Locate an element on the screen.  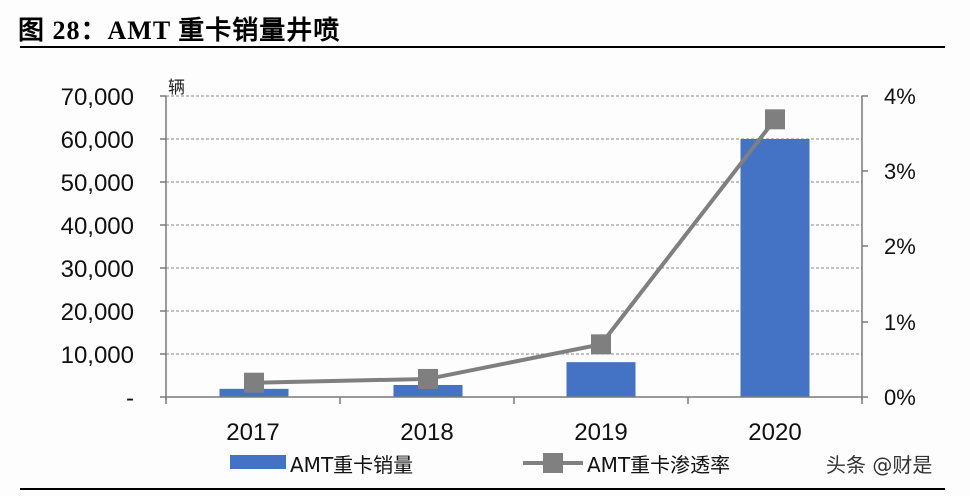
bar-2017 is located at coordinates (254, 392).